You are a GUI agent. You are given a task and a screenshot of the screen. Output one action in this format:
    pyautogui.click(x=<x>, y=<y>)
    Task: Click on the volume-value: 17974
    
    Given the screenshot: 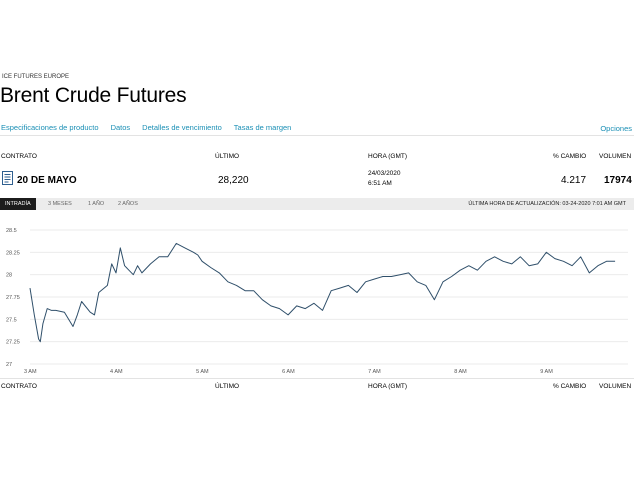 What is the action you would take?
    pyautogui.click(x=618, y=180)
    